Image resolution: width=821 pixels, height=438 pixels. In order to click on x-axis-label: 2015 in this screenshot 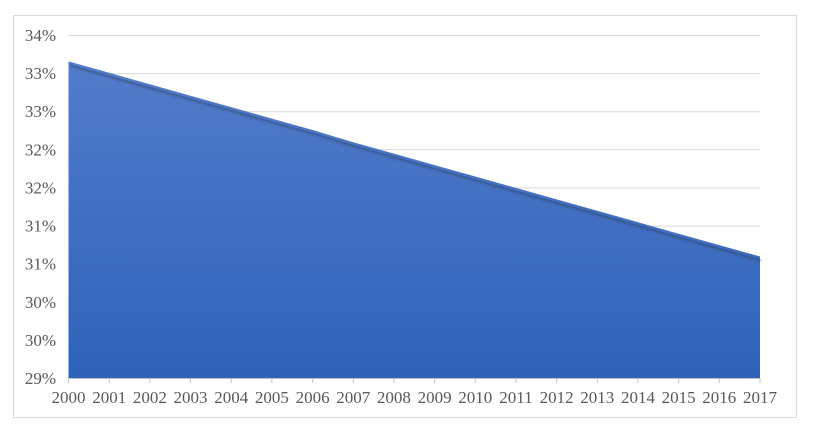, I will do `click(679, 397)`.